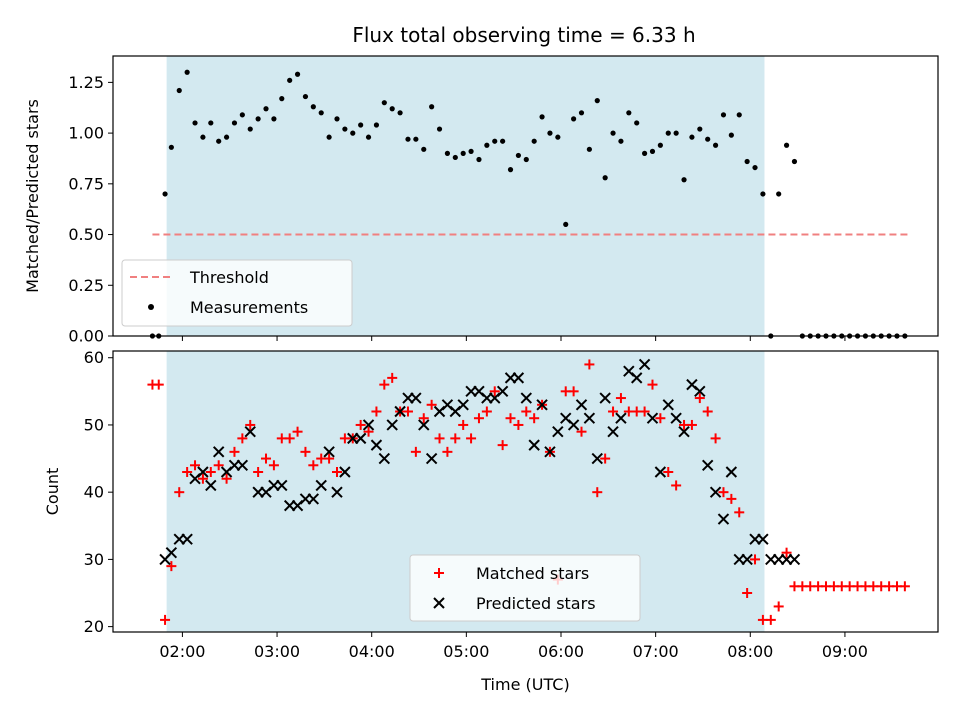 This screenshot has height=720, width=960. I want to click on legend-predicted-swatch, so click(439, 603).